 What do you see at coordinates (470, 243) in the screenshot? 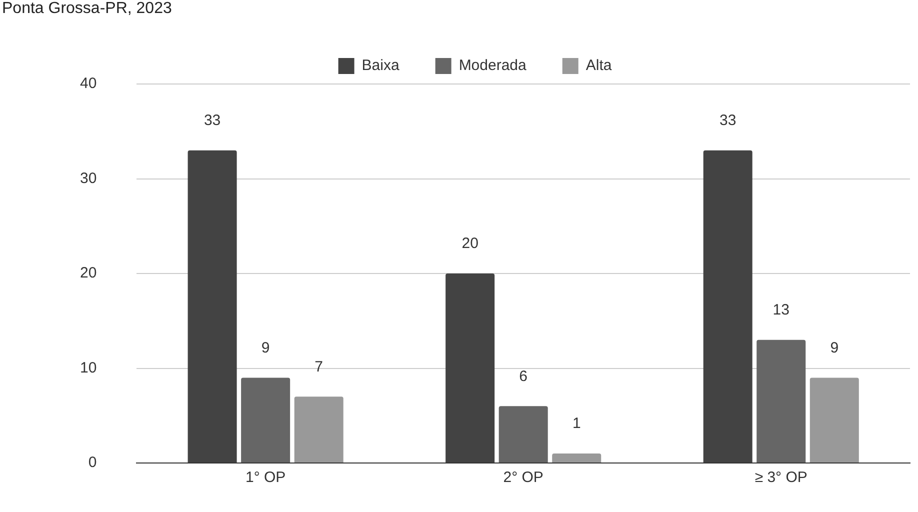
I see `data-label: 20` at bounding box center [470, 243].